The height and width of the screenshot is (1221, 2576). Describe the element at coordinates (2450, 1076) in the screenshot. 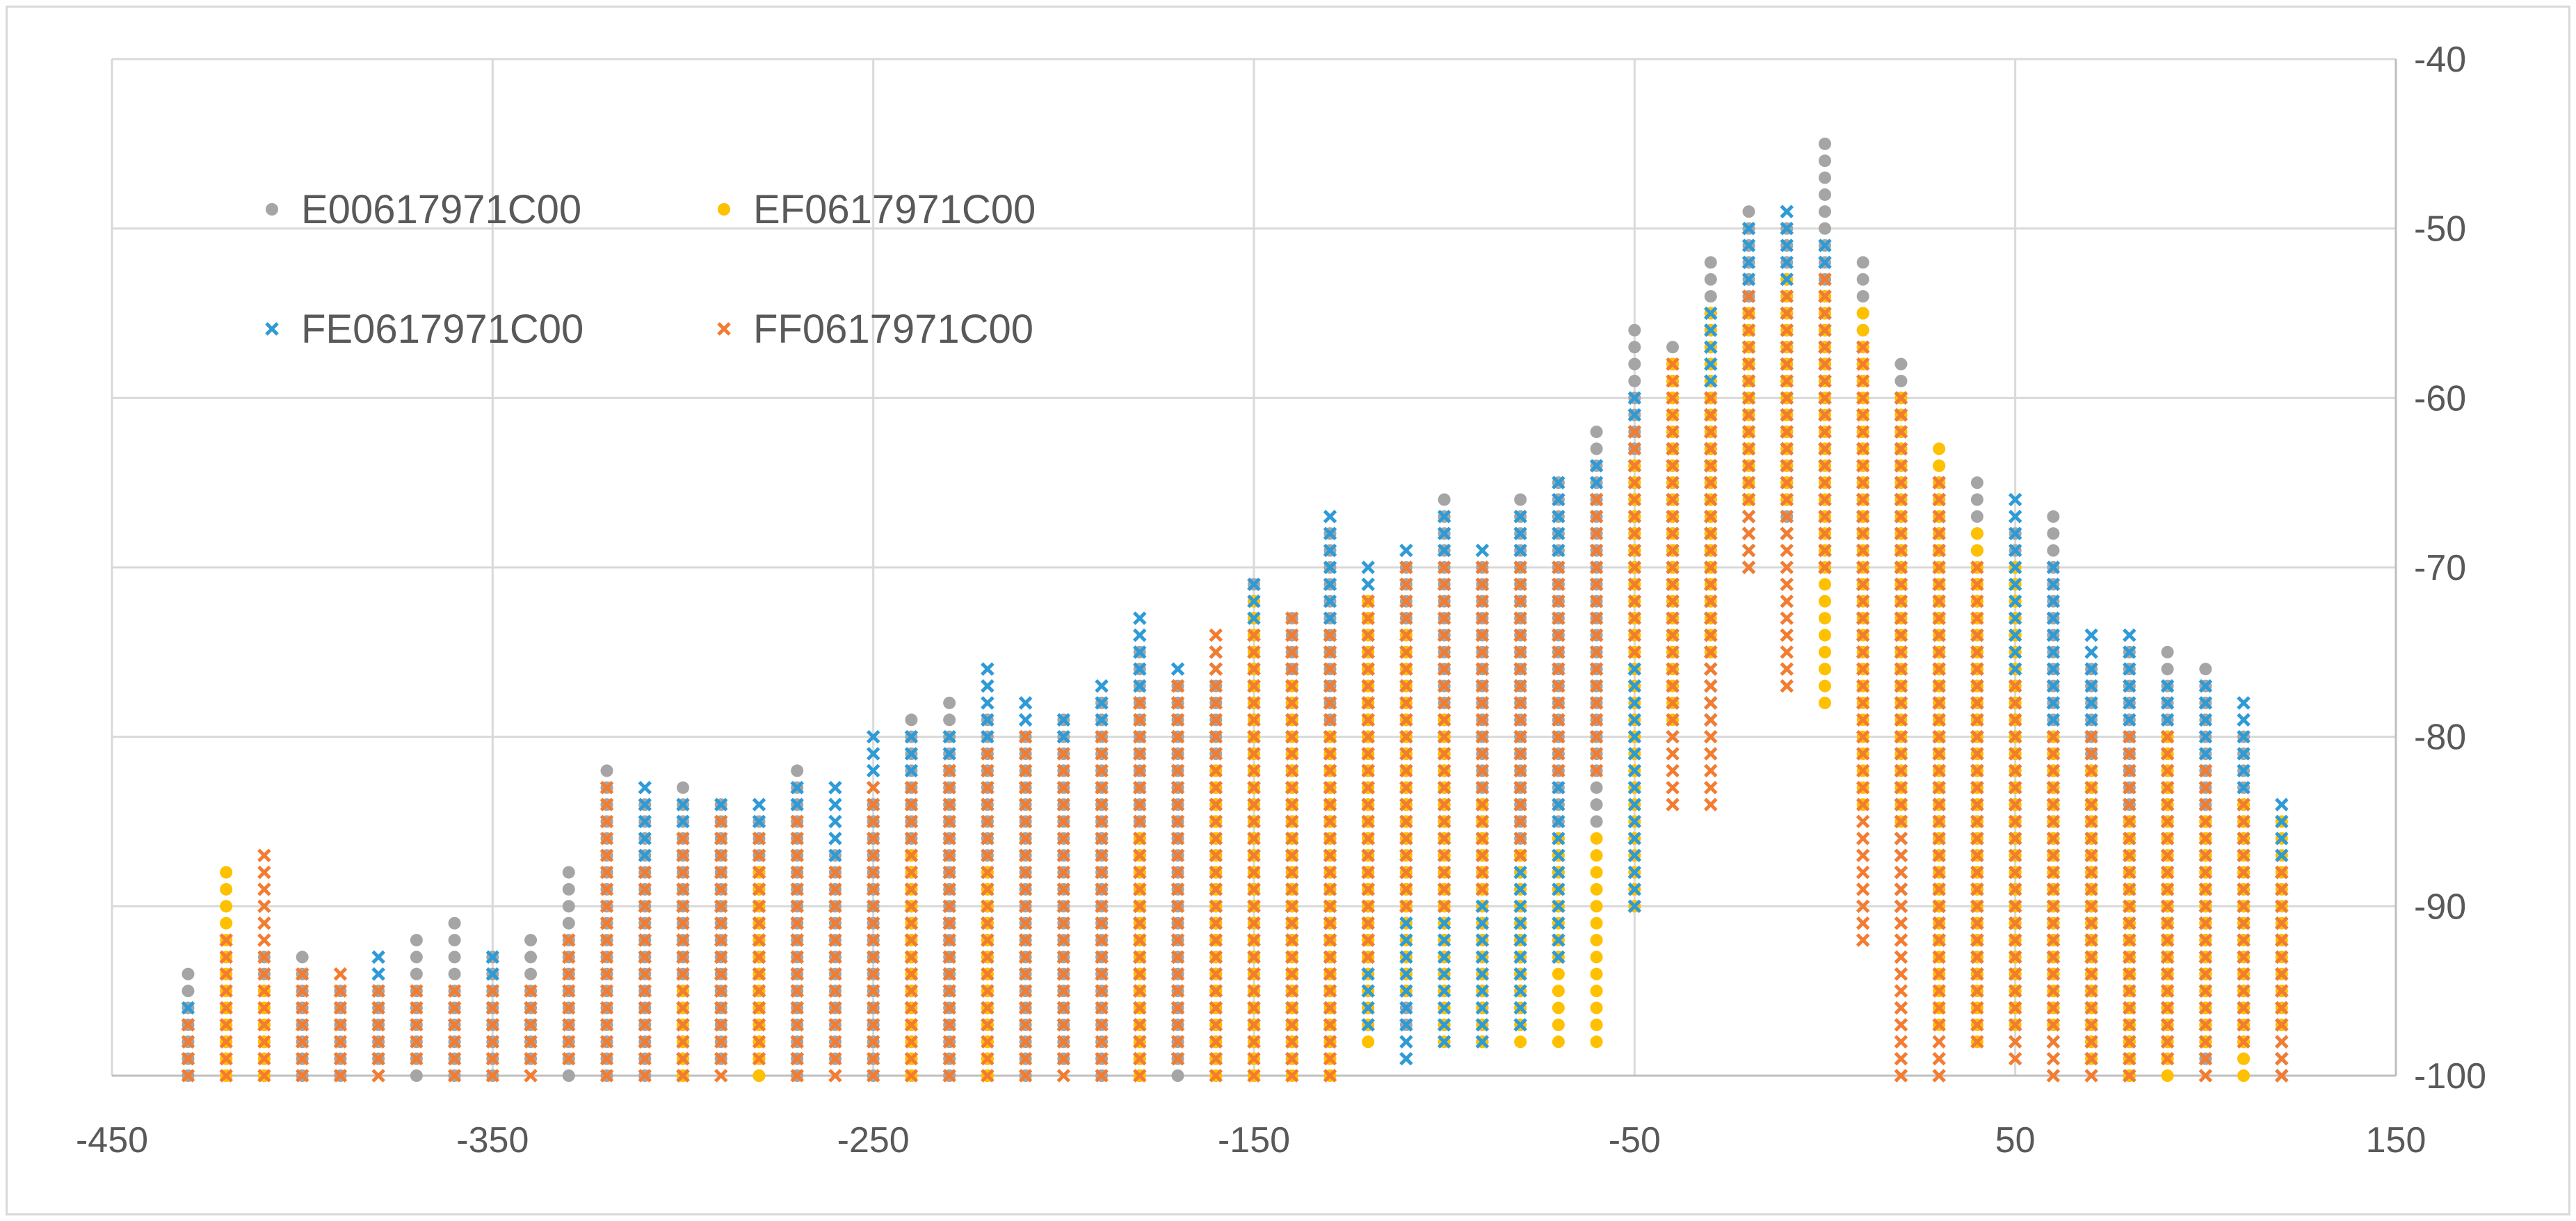

I see `y-tick-label: -100` at that location.